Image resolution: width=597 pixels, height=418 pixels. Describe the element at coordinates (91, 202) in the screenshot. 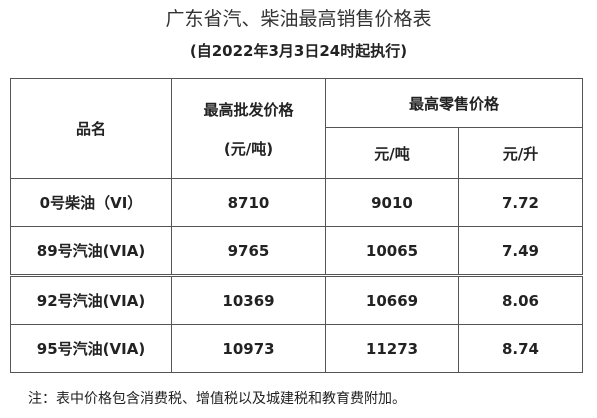

I see `table-cell: 0号柴油（VI）` at that location.